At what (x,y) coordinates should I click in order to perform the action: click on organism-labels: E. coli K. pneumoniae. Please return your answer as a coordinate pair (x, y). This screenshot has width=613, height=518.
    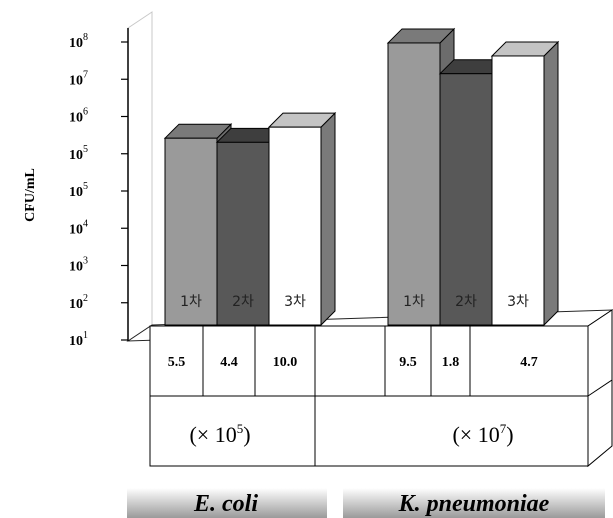
    Looking at the image, I should click on (366, 503).